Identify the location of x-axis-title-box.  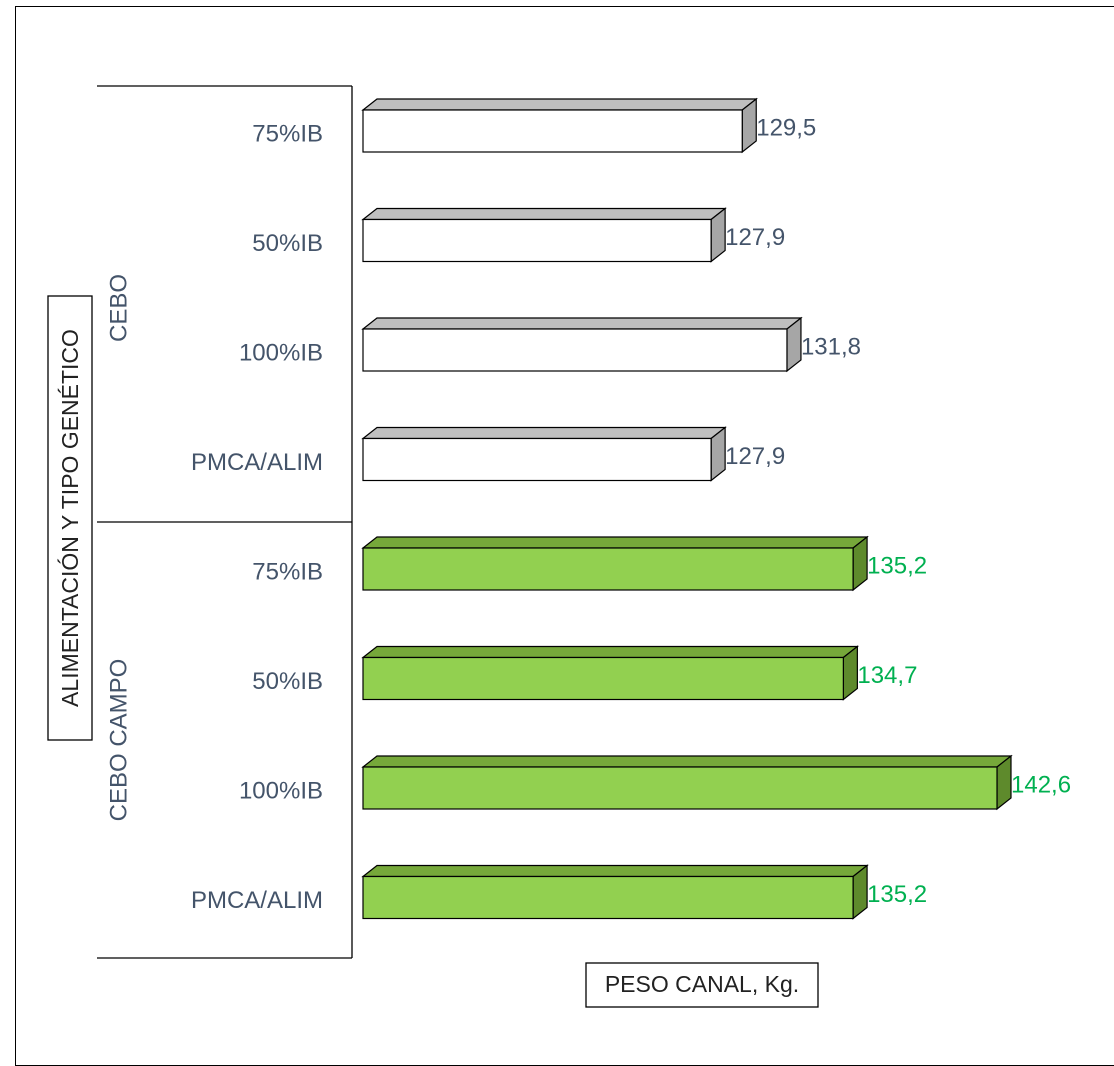
(702, 985).